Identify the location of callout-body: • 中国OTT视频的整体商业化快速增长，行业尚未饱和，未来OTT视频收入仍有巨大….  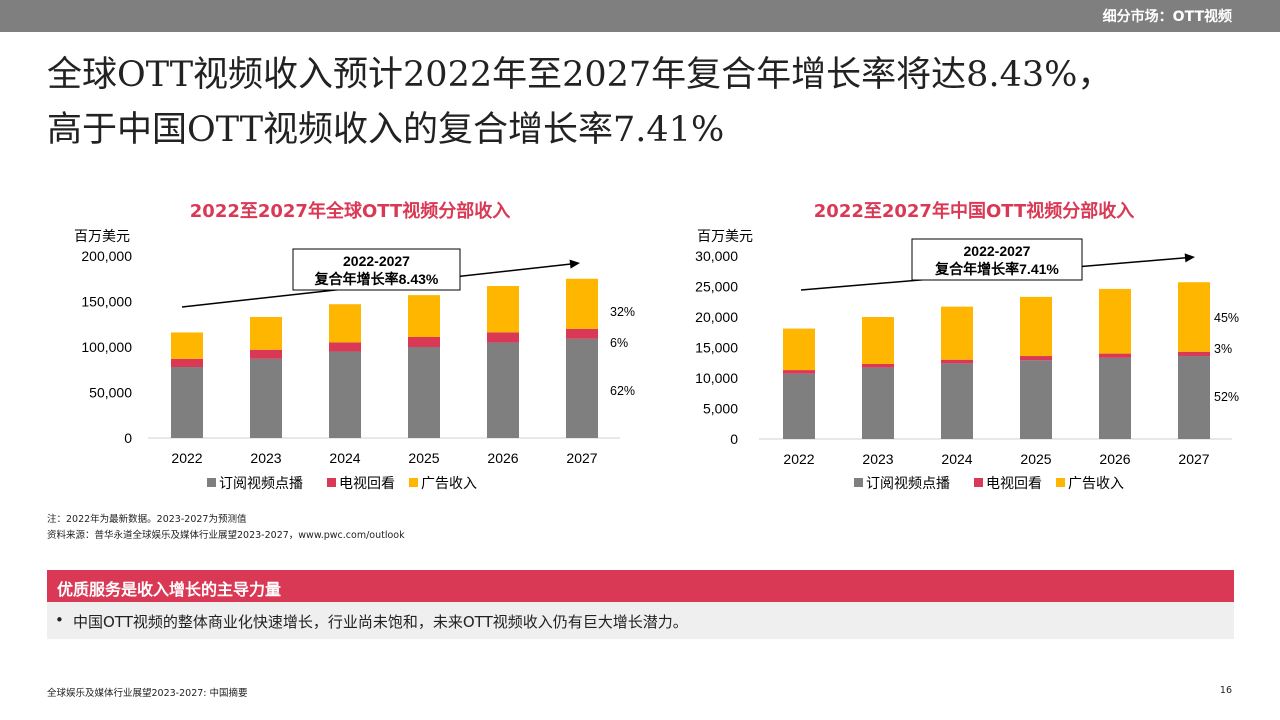
(640, 620).